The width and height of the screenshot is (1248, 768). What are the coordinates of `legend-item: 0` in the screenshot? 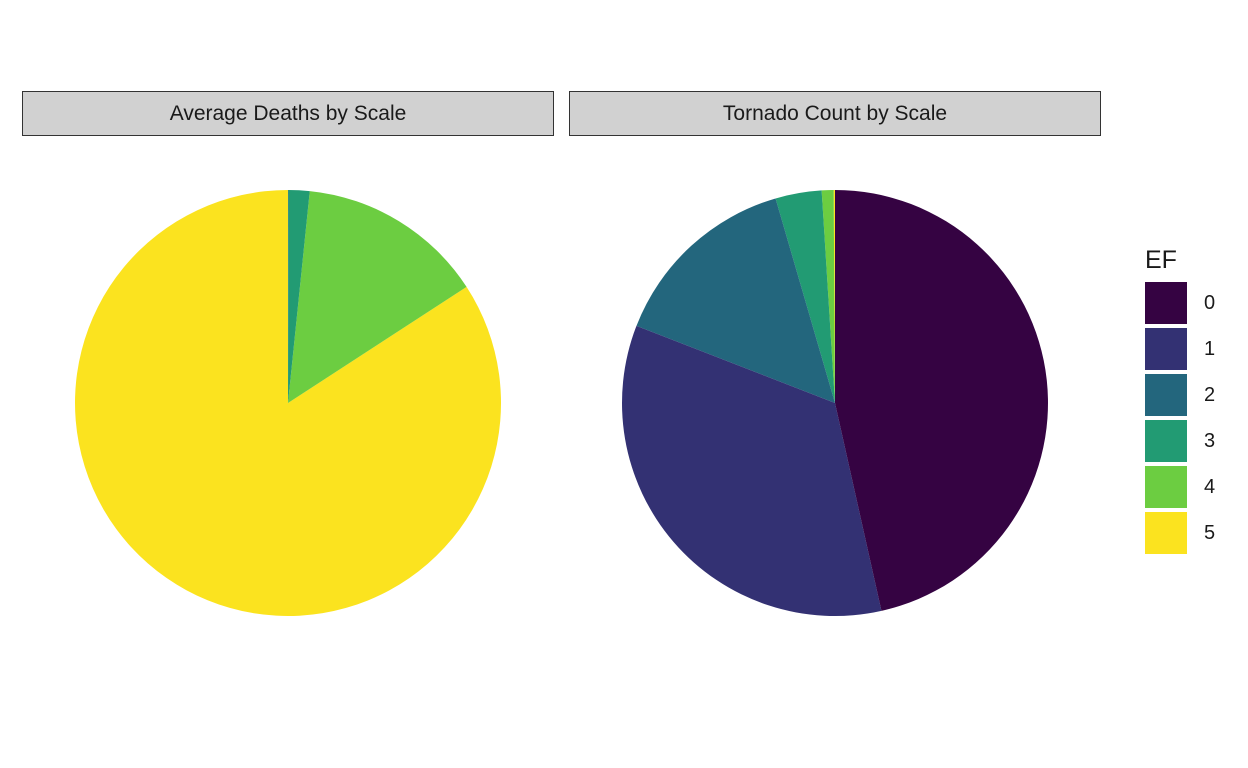 It's located at (1180, 303).